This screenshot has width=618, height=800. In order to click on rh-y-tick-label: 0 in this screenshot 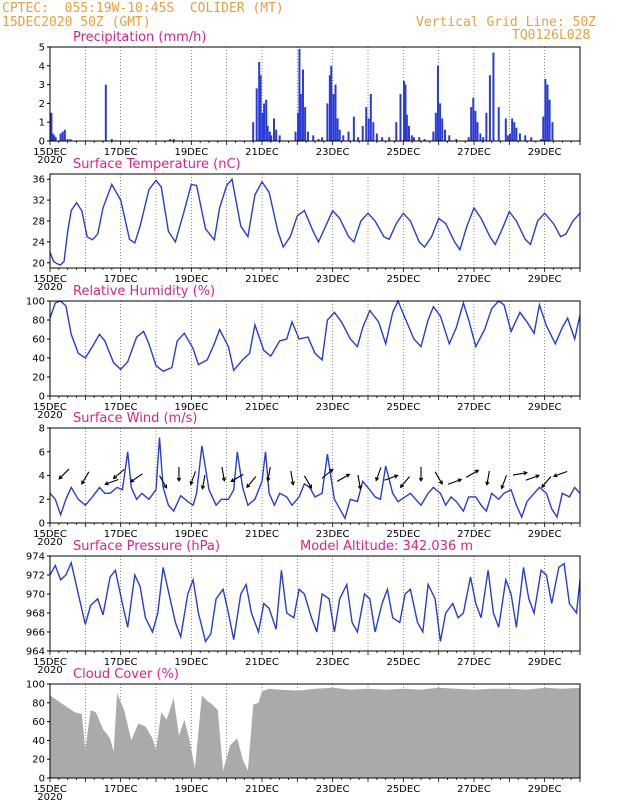, I will do `click(42, 397)`.